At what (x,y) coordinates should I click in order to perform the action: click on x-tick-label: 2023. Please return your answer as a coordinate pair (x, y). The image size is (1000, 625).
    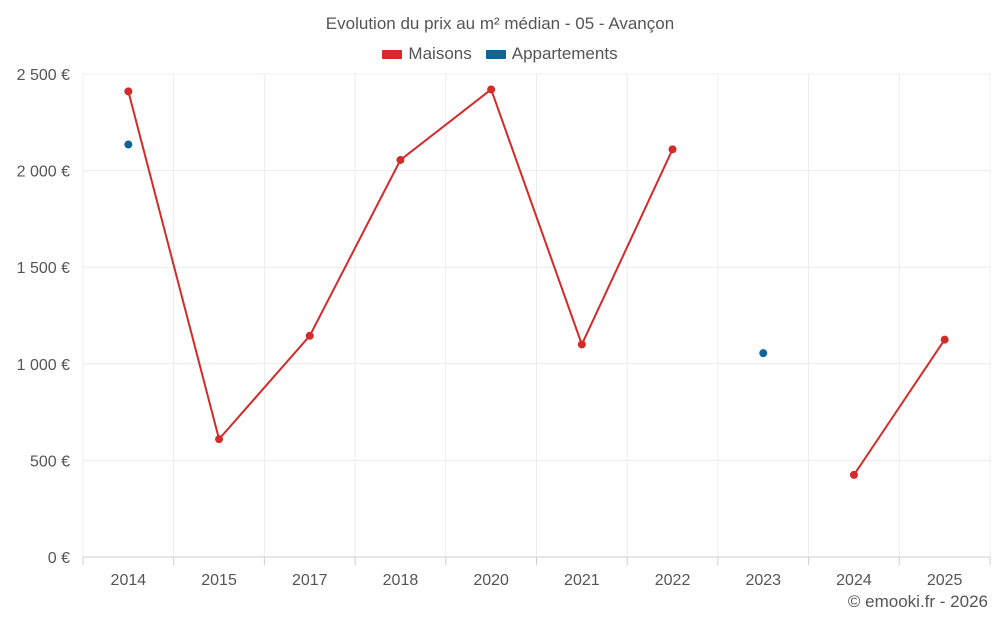
    Looking at the image, I should click on (763, 580).